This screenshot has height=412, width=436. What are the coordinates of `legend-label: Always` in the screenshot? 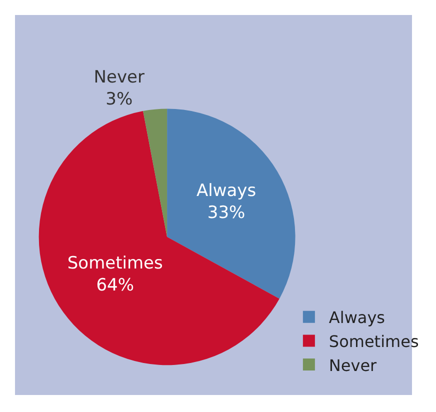 It's located at (357, 318).